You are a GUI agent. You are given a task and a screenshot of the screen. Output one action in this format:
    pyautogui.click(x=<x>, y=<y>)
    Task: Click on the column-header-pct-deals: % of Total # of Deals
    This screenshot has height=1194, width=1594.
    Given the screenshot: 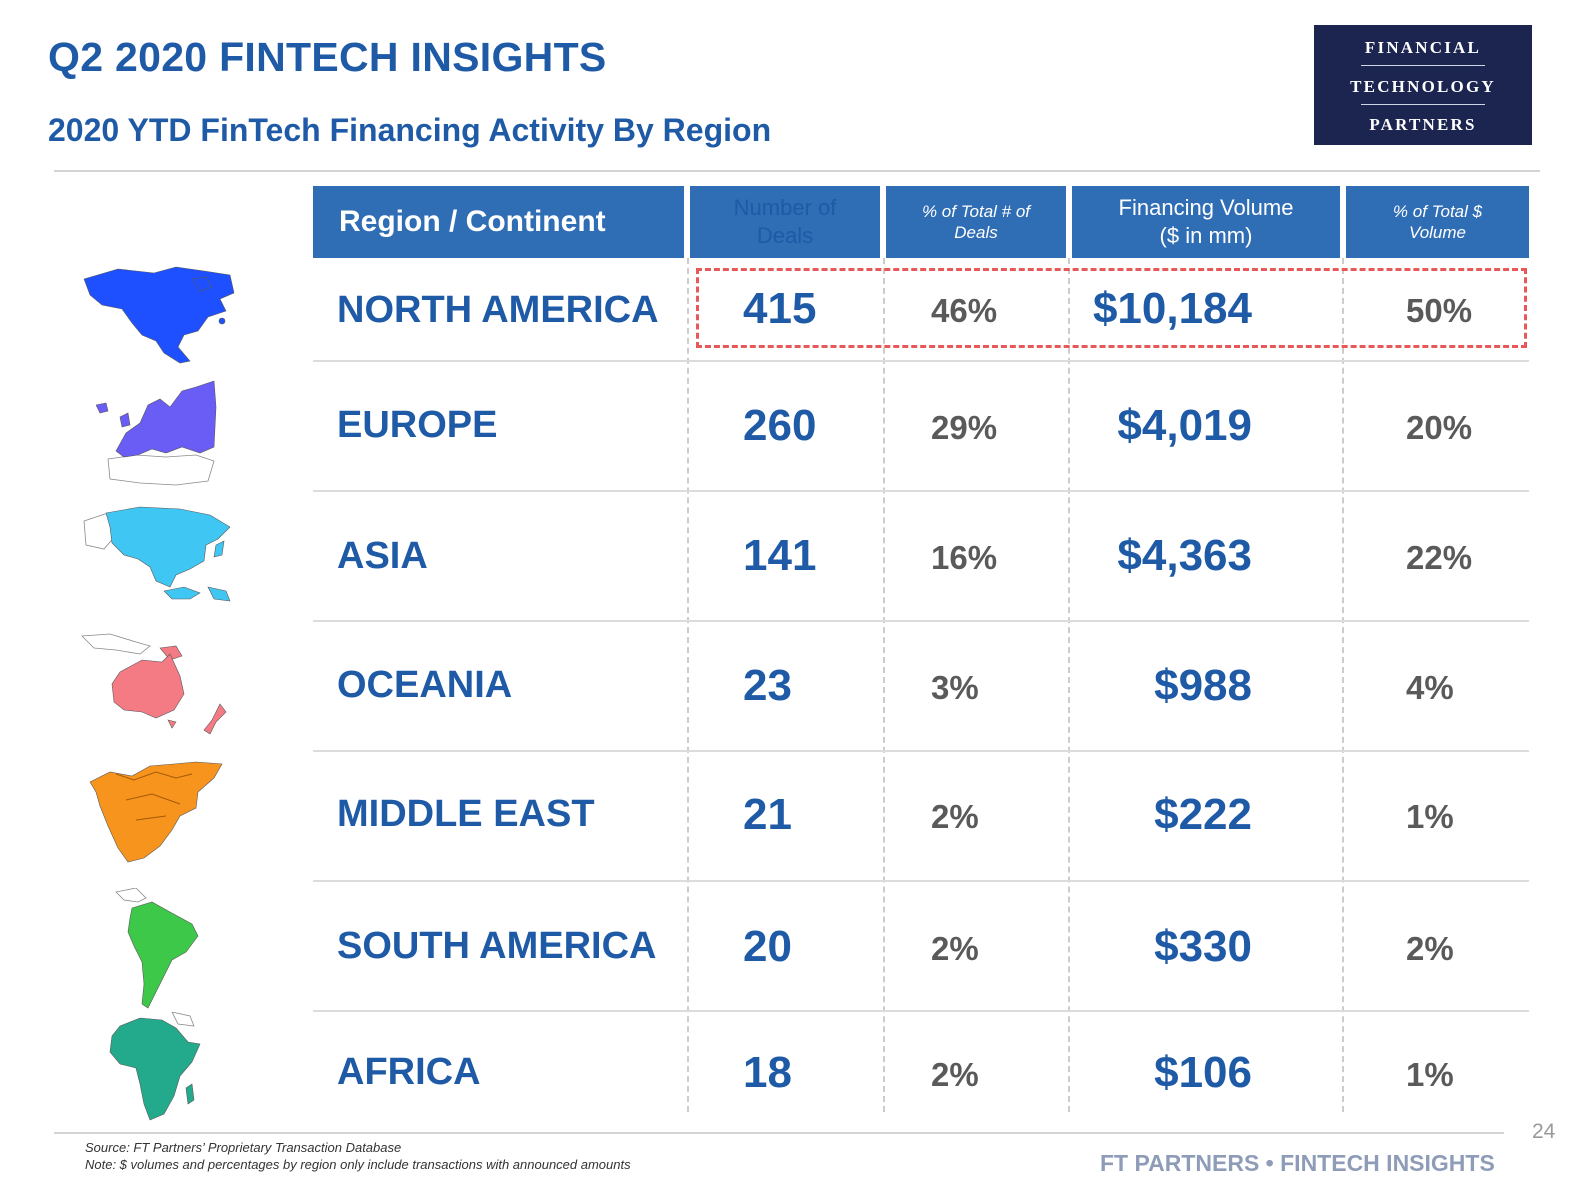 What is the action you would take?
    pyautogui.click(x=976, y=222)
    